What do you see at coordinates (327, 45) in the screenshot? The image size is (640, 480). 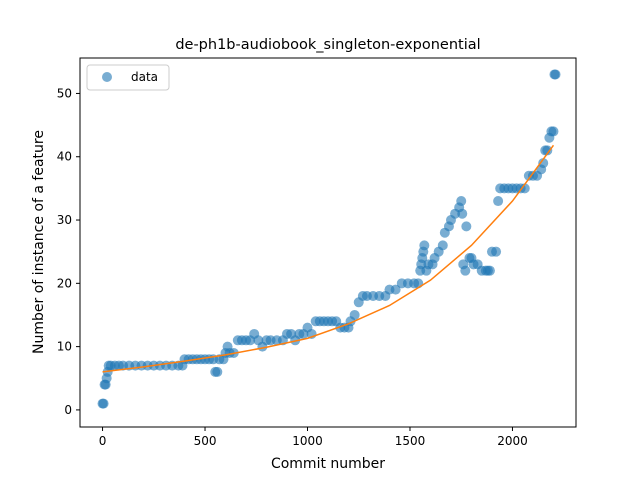 I see `chart-title: de-ph1b-audiobook_singleton-exponential` at bounding box center [327, 45].